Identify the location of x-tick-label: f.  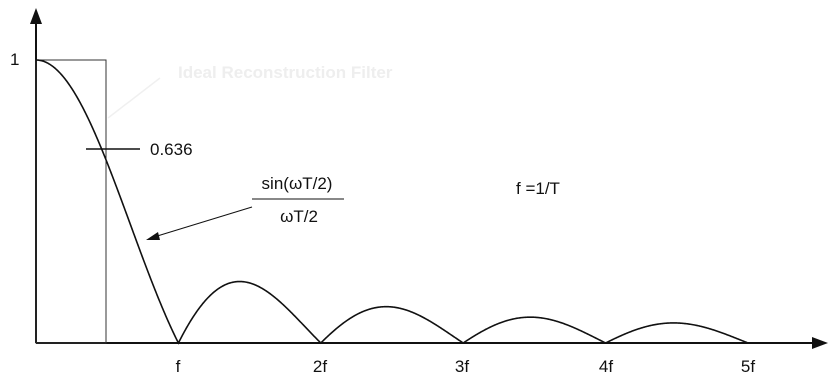
(178, 366).